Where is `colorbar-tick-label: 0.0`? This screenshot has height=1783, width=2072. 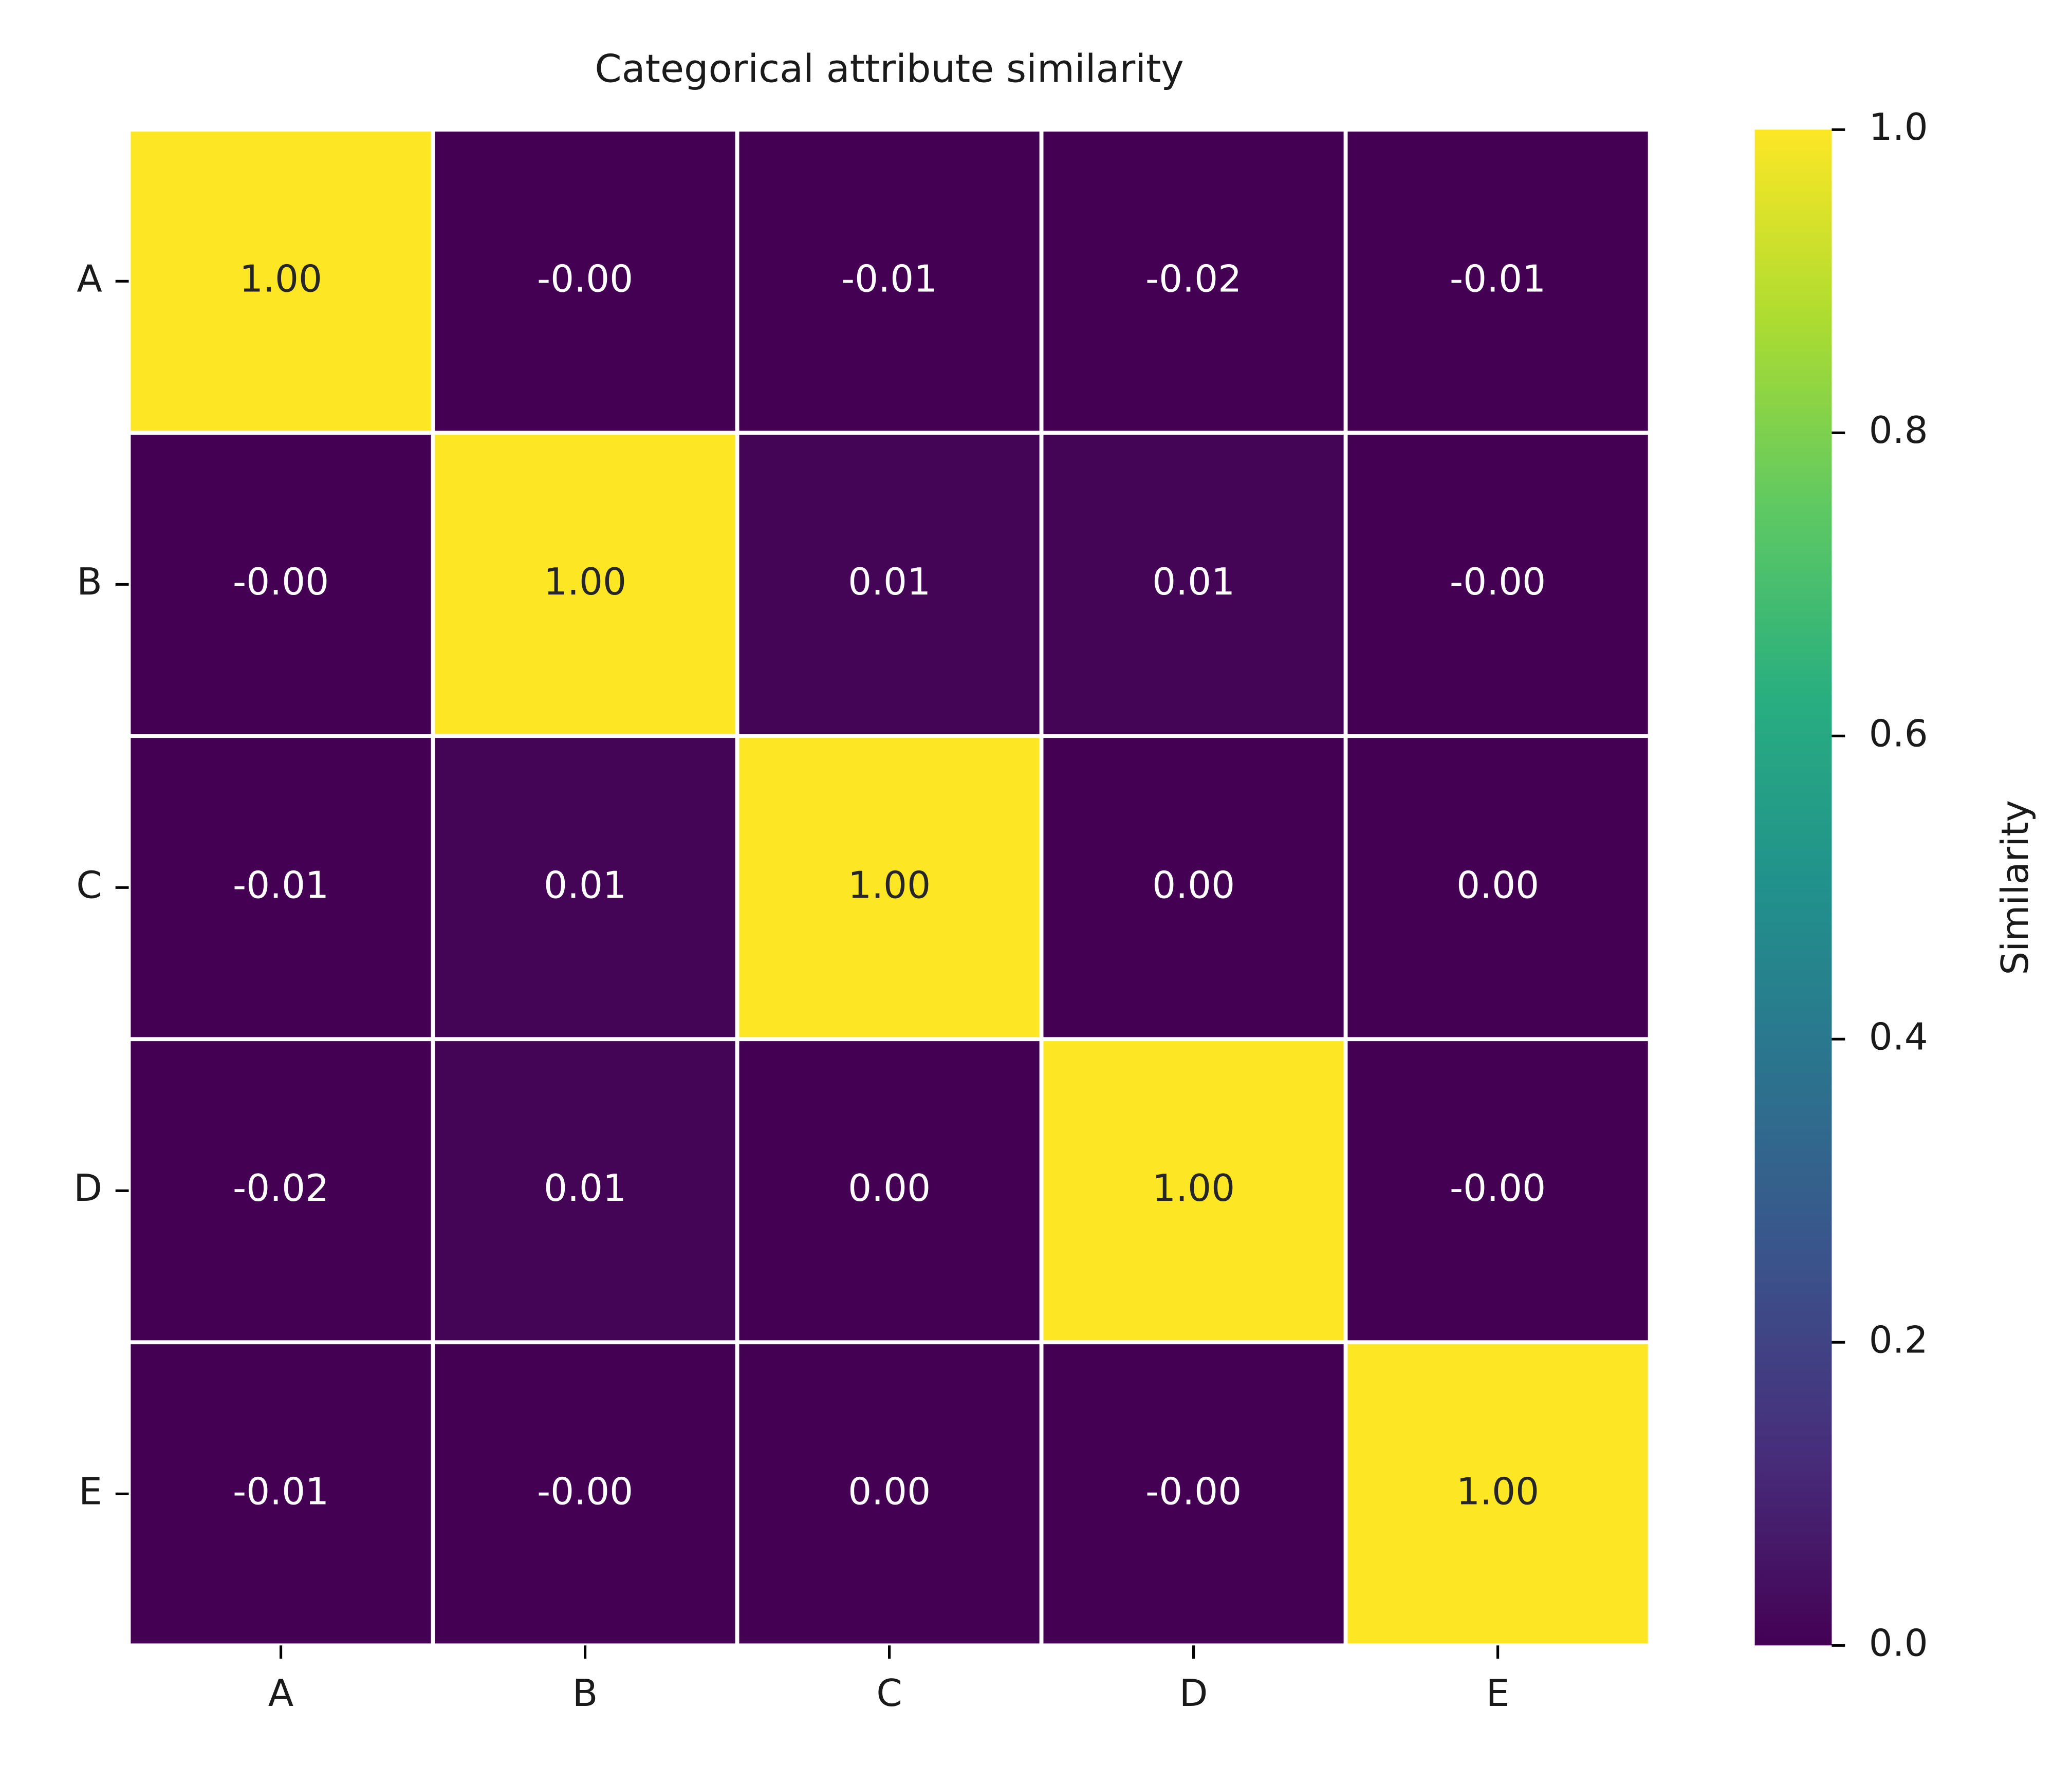
colorbar-tick-label: 0.0 is located at coordinates (1898, 1643).